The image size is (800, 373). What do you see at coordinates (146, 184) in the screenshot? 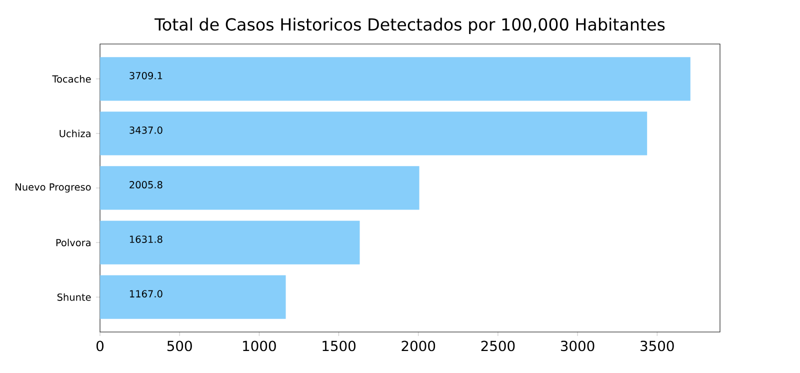
I see `data-label: 2005.8` at bounding box center [146, 184].